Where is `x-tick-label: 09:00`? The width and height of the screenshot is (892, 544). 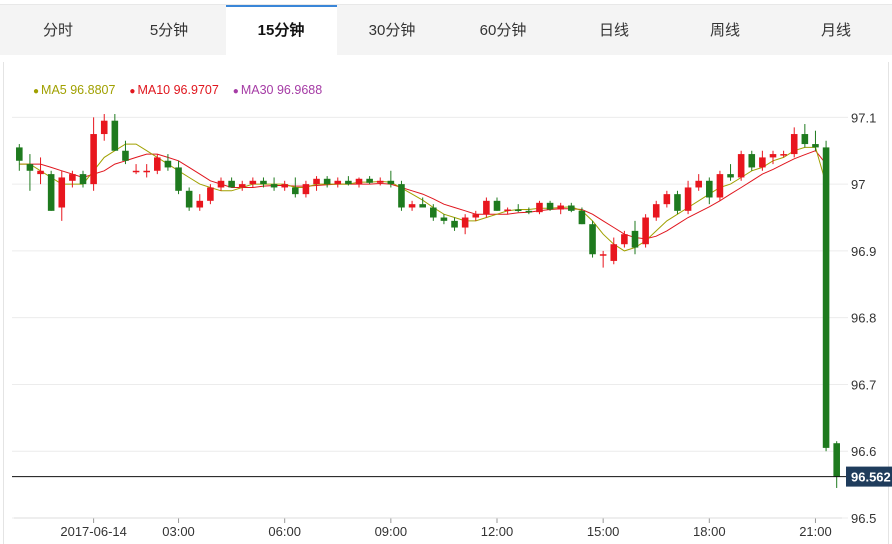
x-tick-label: 09:00 is located at coordinates (391, 531).